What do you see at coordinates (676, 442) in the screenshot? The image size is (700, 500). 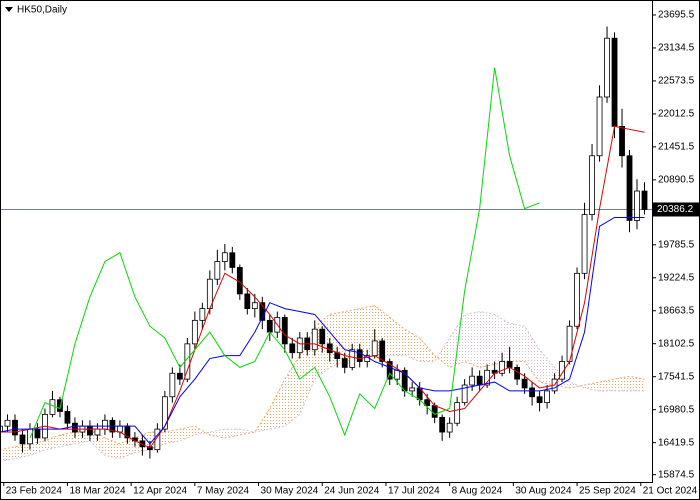 I see `y-tick-label: 16419.5` at bounding box center [676, 442].